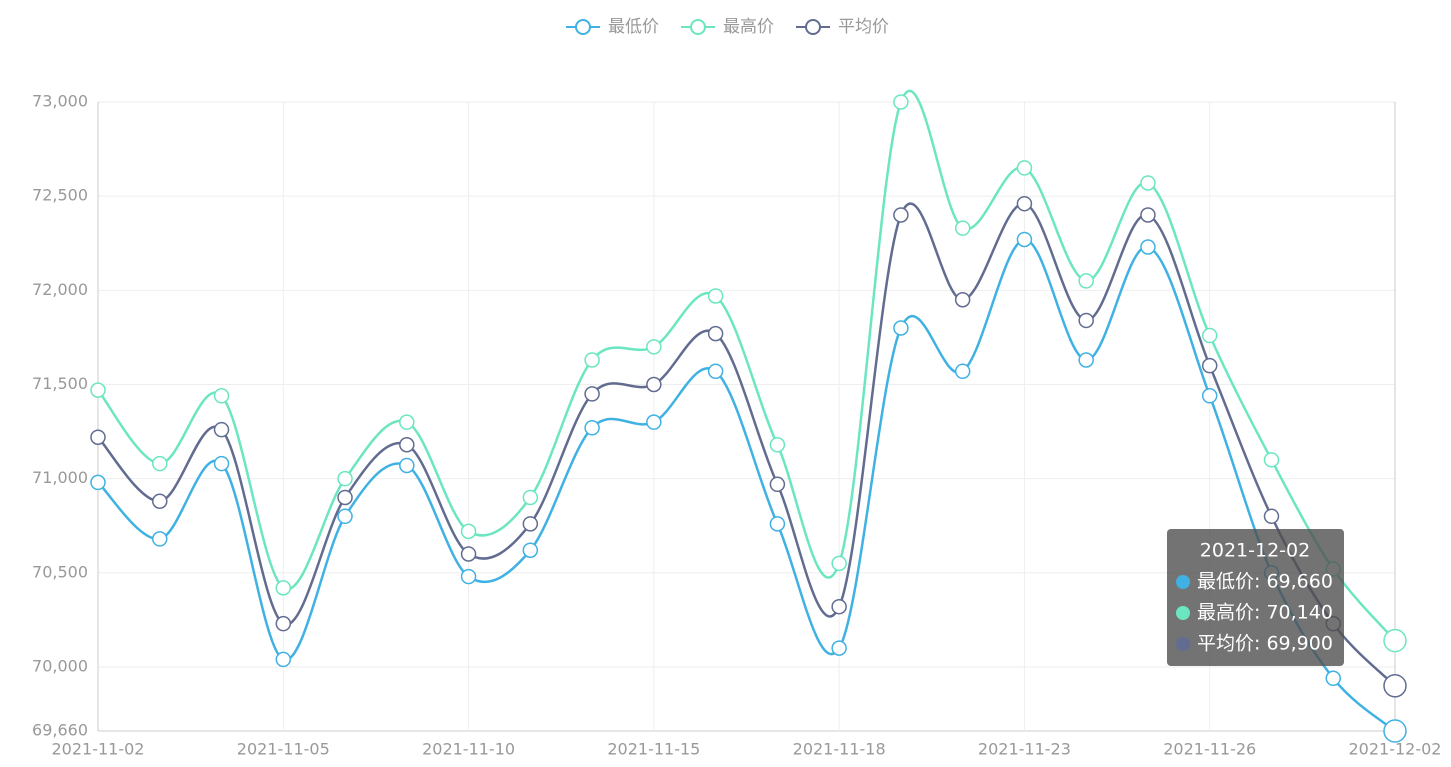 The height and width of the screenshot is (767, 1451). I want to click on y-tick-label: 69,660, so click(60, 730).